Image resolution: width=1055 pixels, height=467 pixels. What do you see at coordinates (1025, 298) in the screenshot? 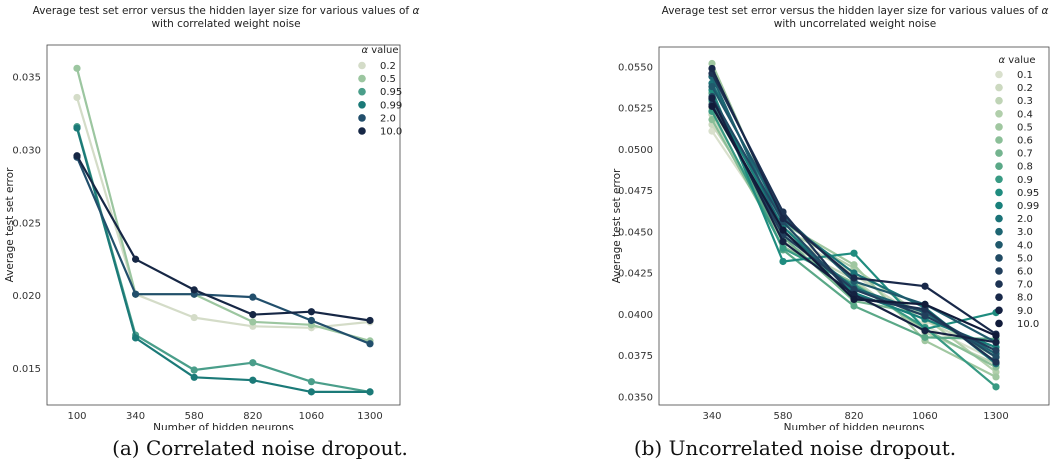
I see `legend-label: 8.0` at bounding box center [1025, 298].